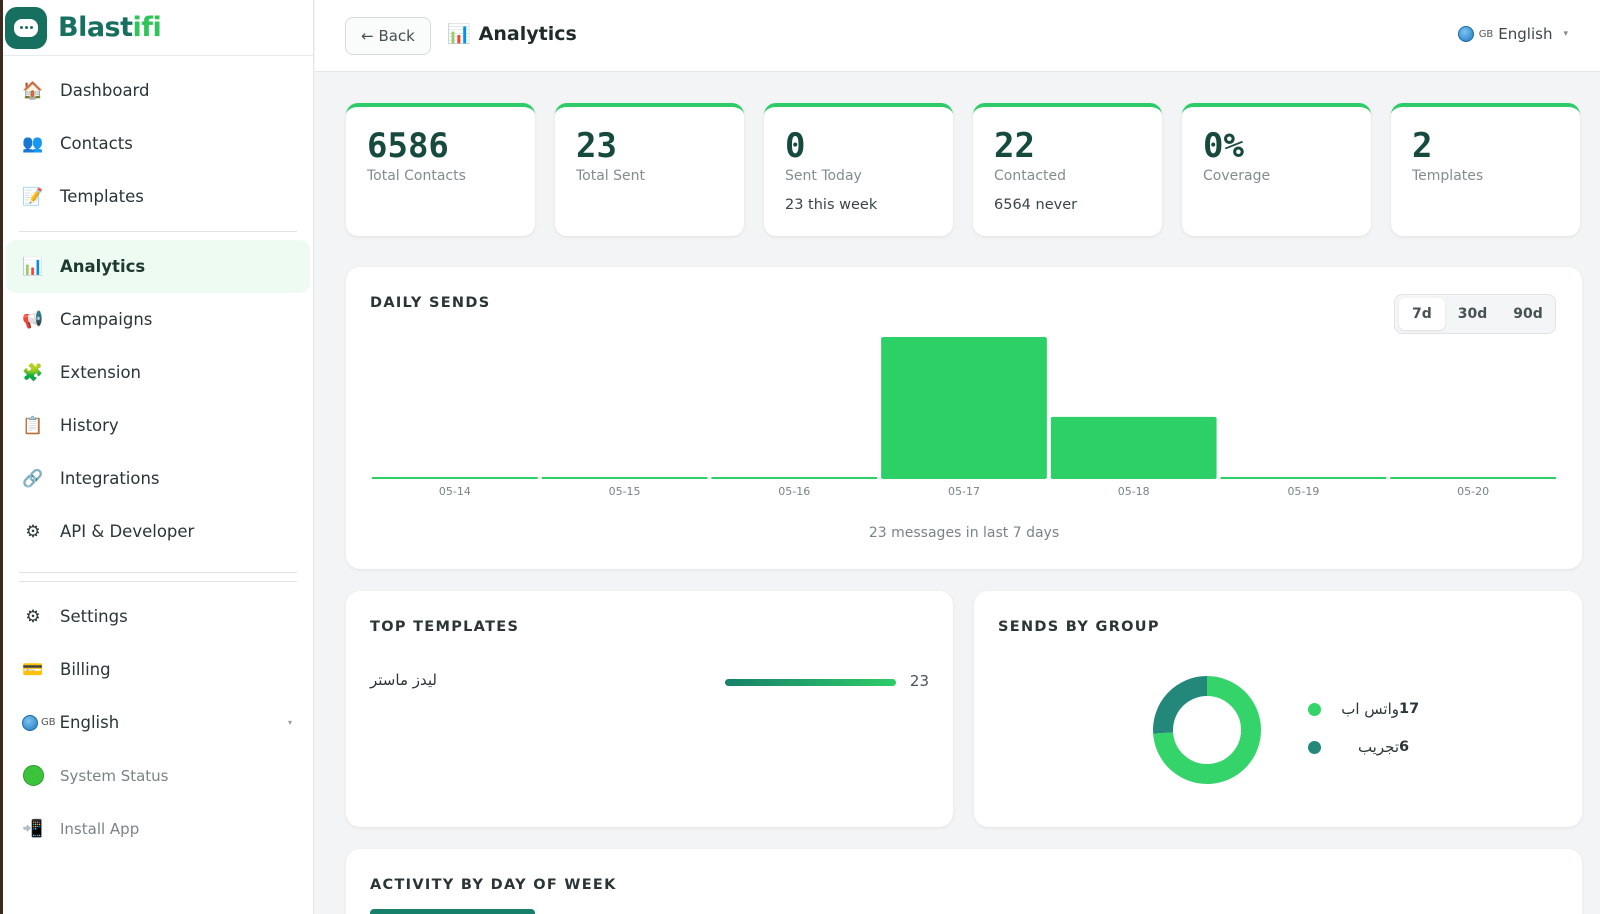 The image size is (1600, 914). I want to click on sidebar-item-label: History, so click(89, 425).